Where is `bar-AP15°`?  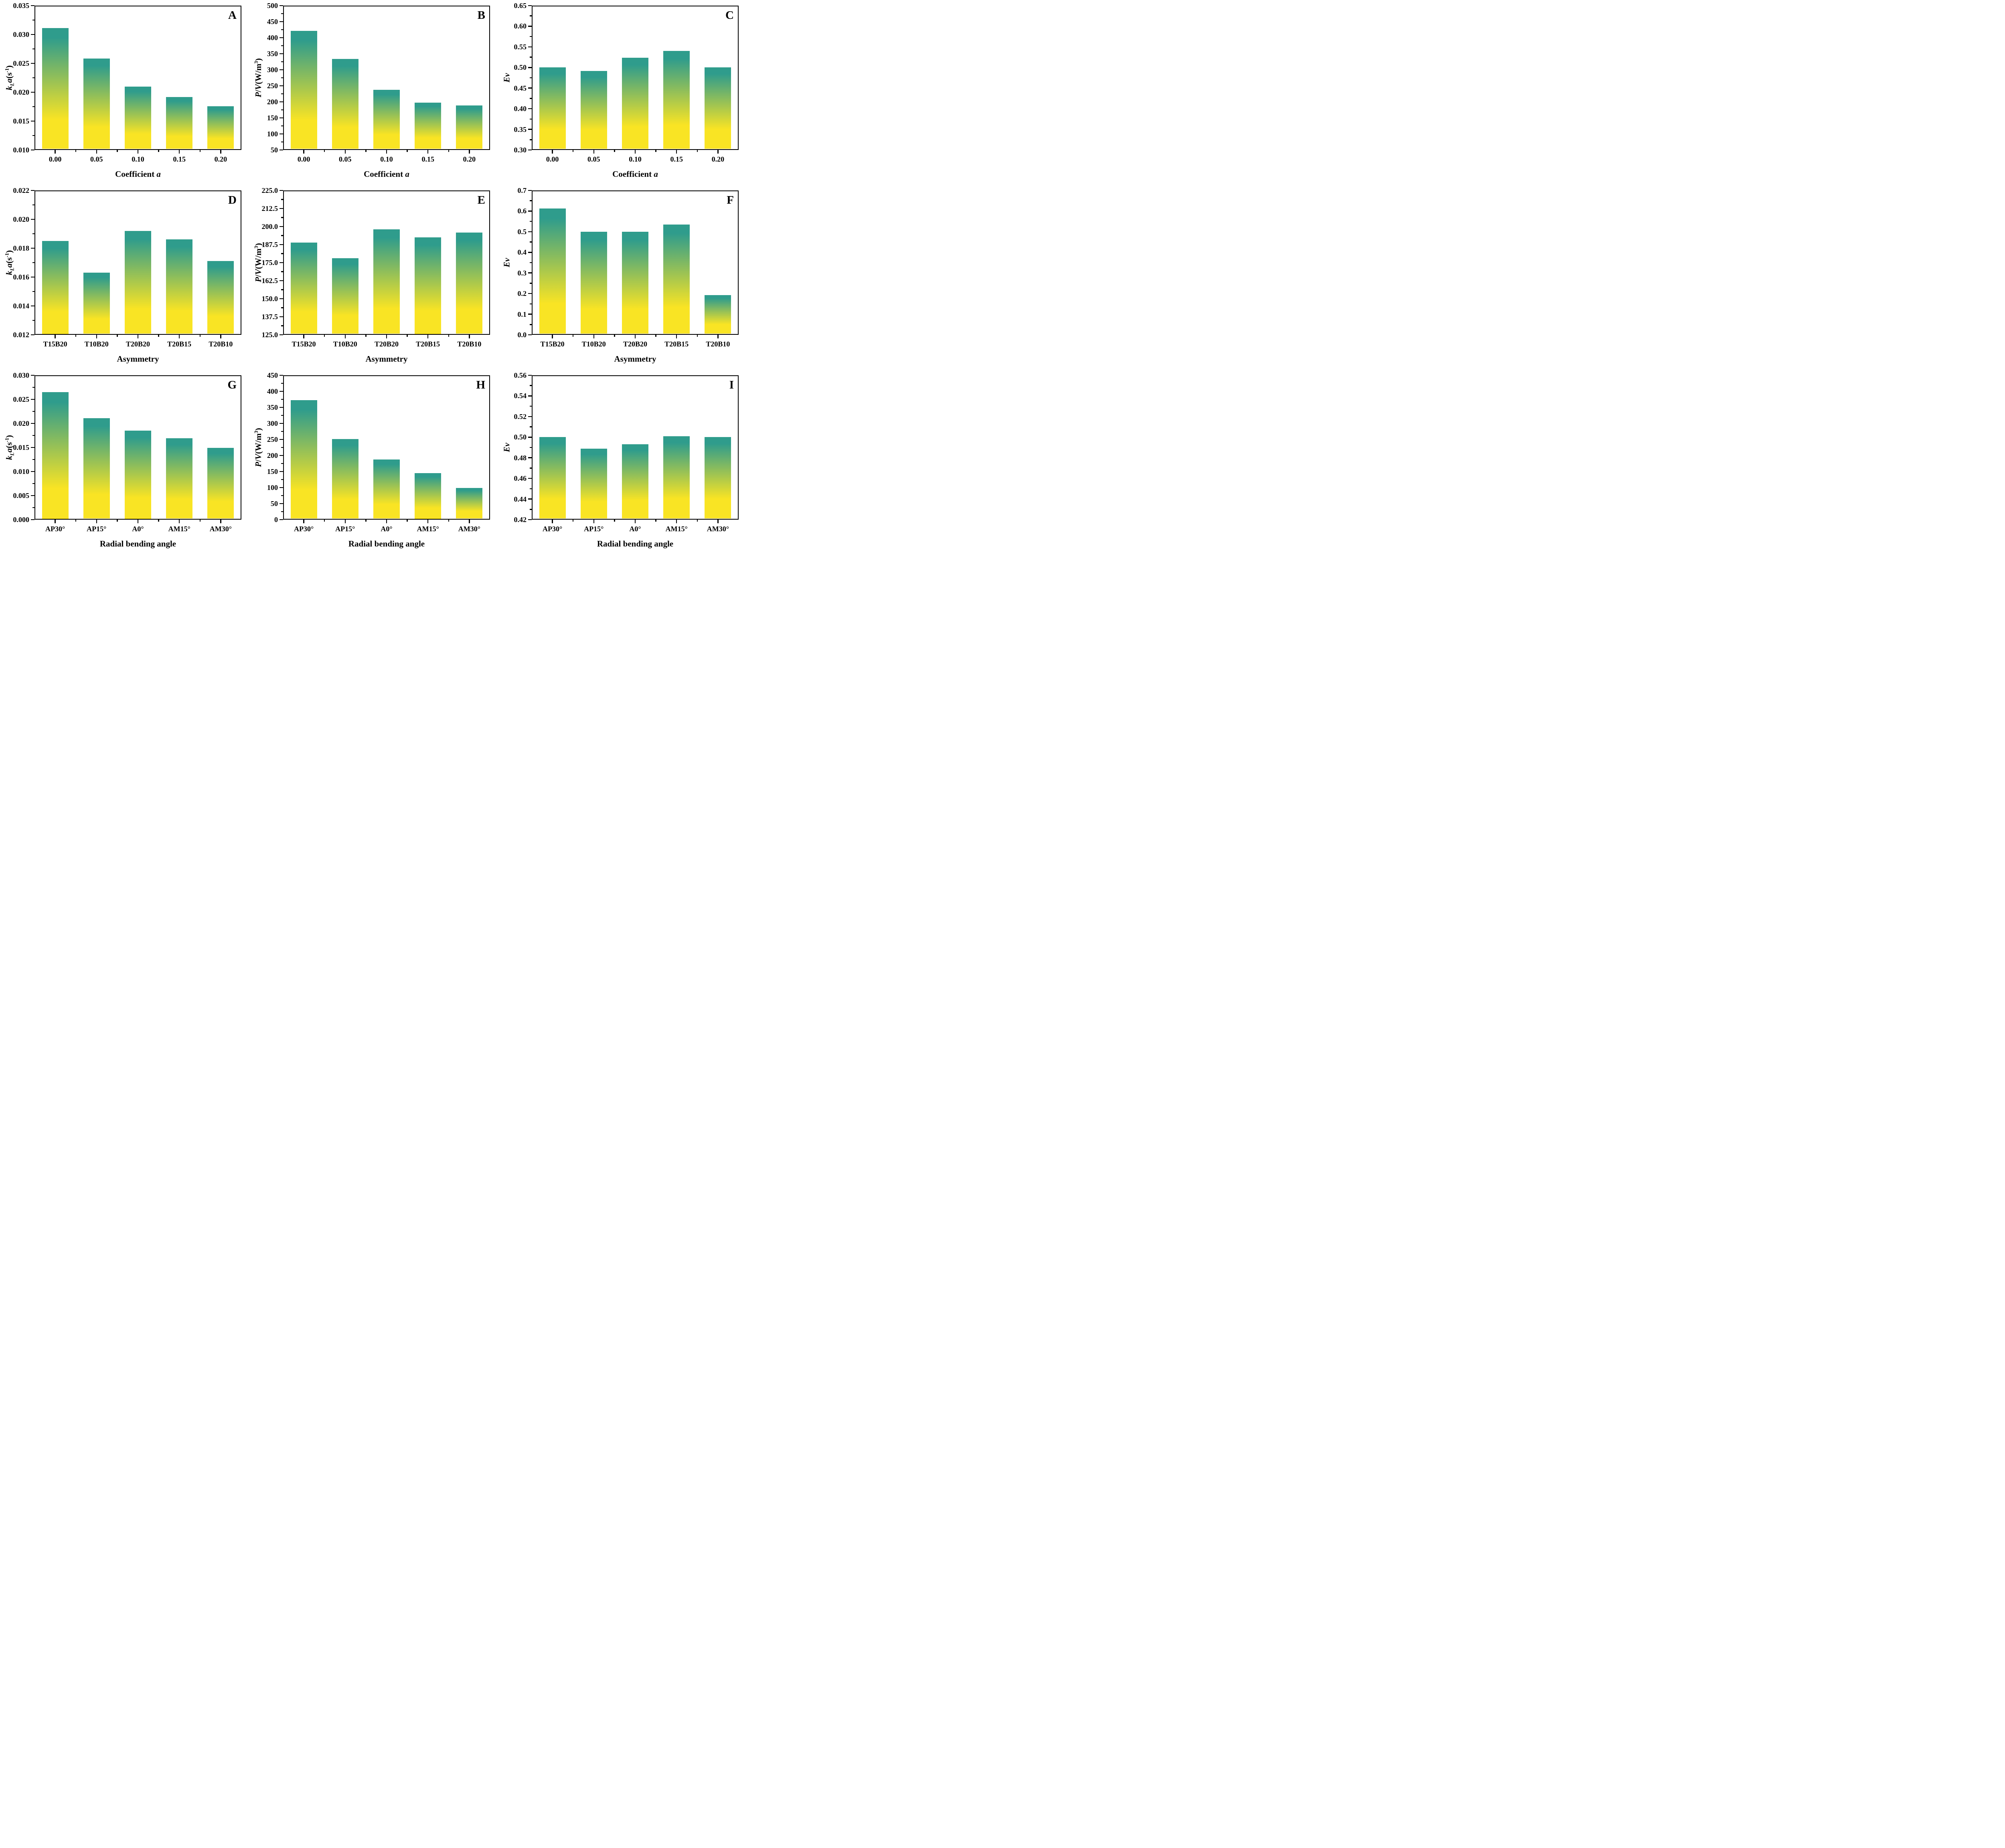 bar-AP15° is located at coordinates (96, 469).